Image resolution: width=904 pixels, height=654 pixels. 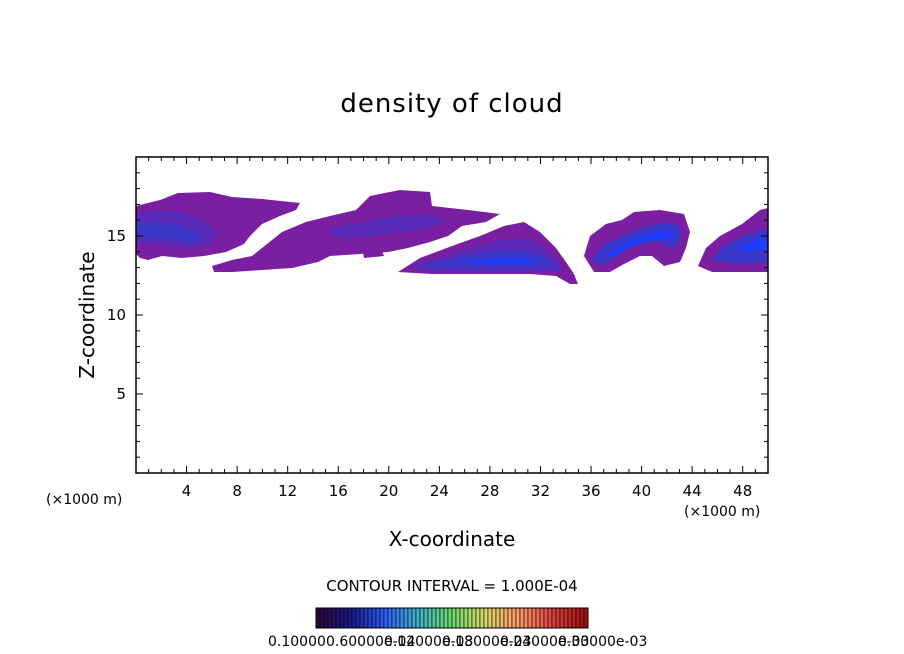 I want to click on y-axis-label: Z-coordinate, so click(x=87, y=314).